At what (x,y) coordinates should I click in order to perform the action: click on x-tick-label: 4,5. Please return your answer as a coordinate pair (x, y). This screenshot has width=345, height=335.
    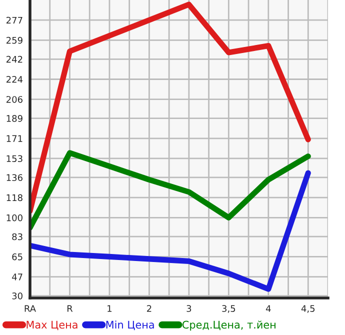
    Looking at the image, I should click on (308, 309).